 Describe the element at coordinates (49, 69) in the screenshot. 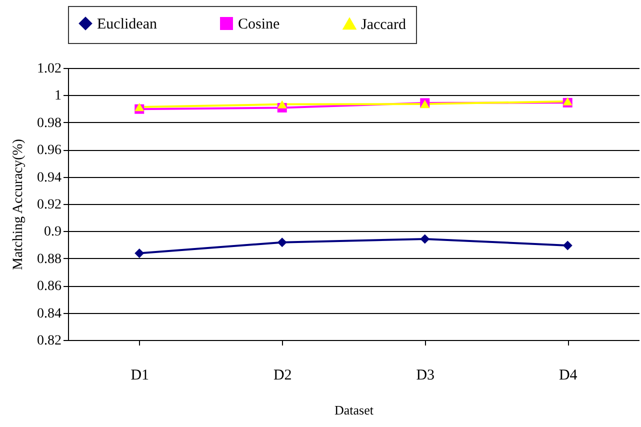

I see `y-tick-label: 1.02` at that location.